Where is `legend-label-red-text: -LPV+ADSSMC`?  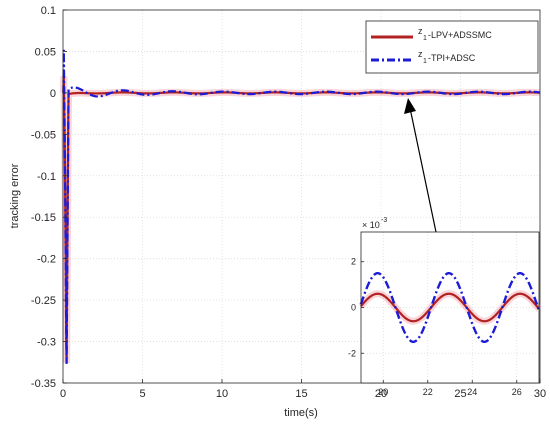
legend-label-red-text: -LPV+ADSSMC is located at coordinates (460, 35).